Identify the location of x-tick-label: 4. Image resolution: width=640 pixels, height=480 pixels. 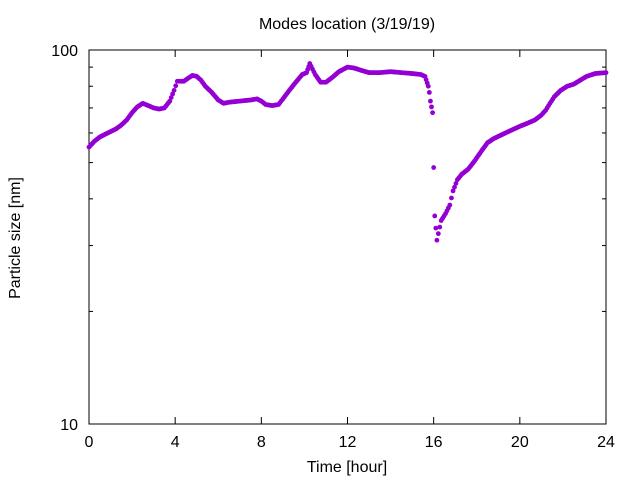
(175, 442).